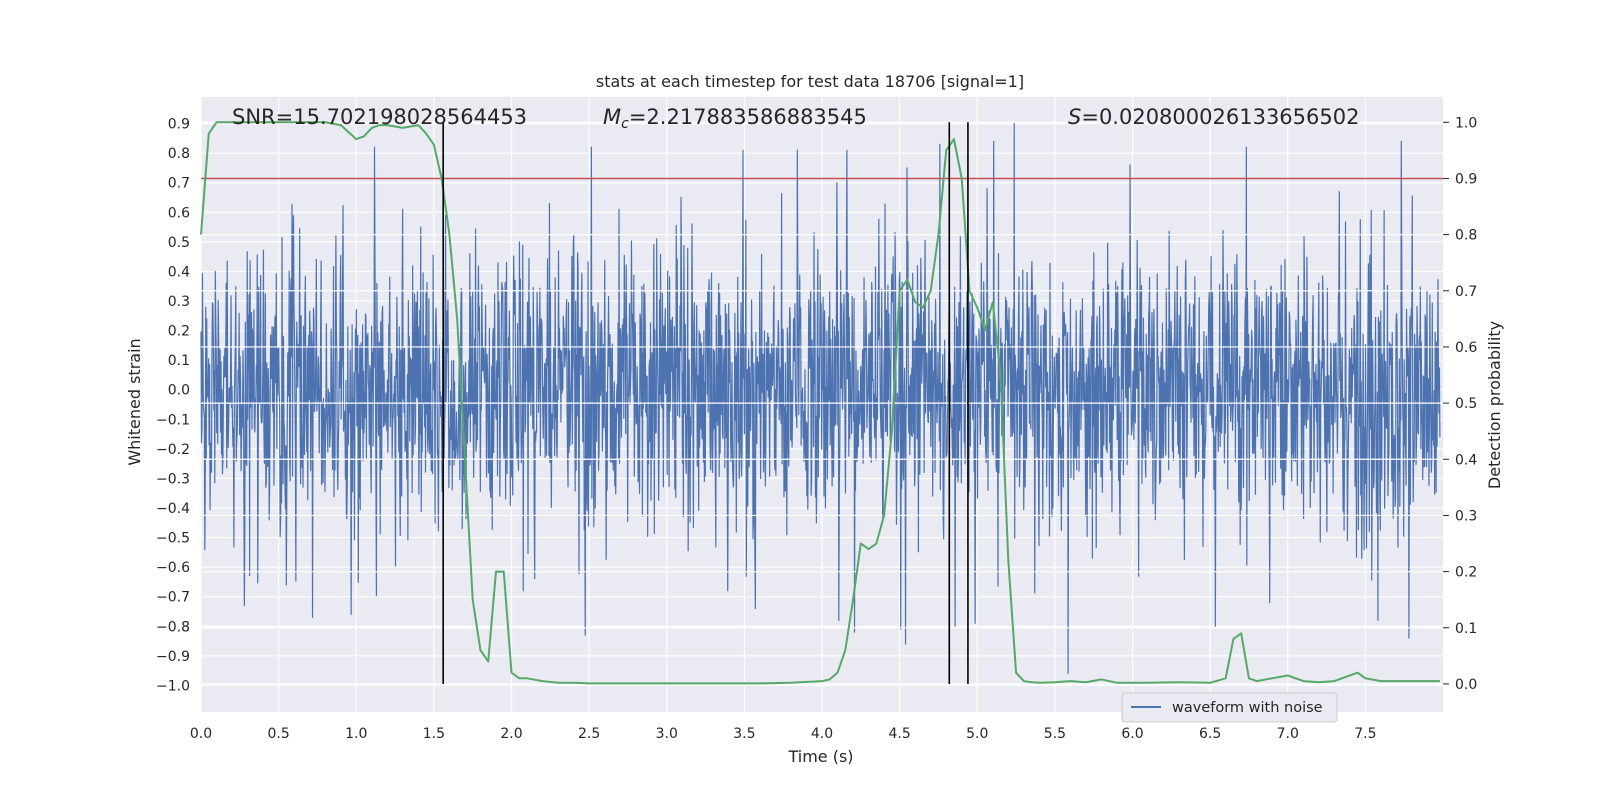  Describe the element at coordinates (379, 117) in the screenshot. I see `snr-stat: SNR=15.702198028564453` at that location.